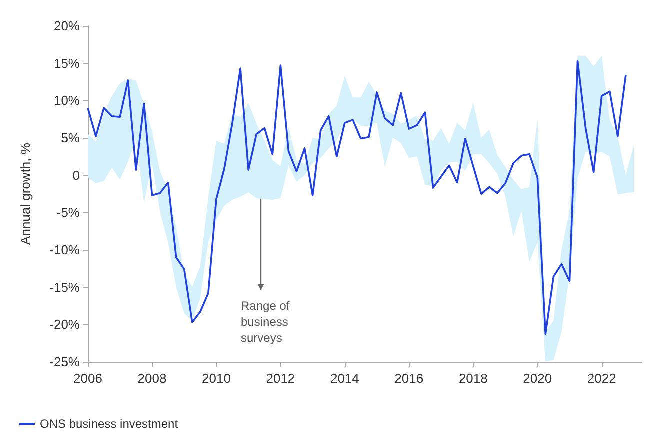 The height and width of the screenshot is (445, 662). Describe the element at coordinates (65, 250) in the screenshot. I see `y-tick-label: -10%` at that location.